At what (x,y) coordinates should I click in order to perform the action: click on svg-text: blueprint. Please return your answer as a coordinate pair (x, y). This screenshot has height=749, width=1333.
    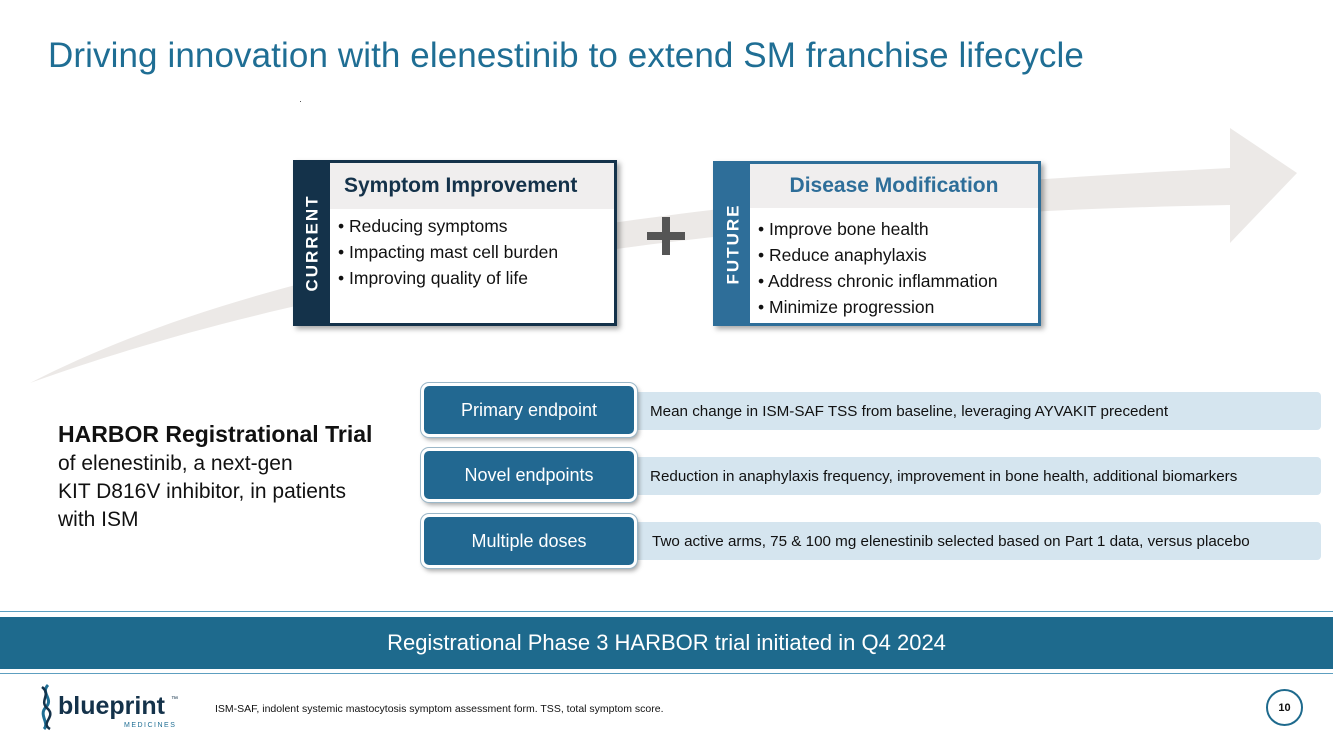
    Looking at the image, I should click on (112, 706).